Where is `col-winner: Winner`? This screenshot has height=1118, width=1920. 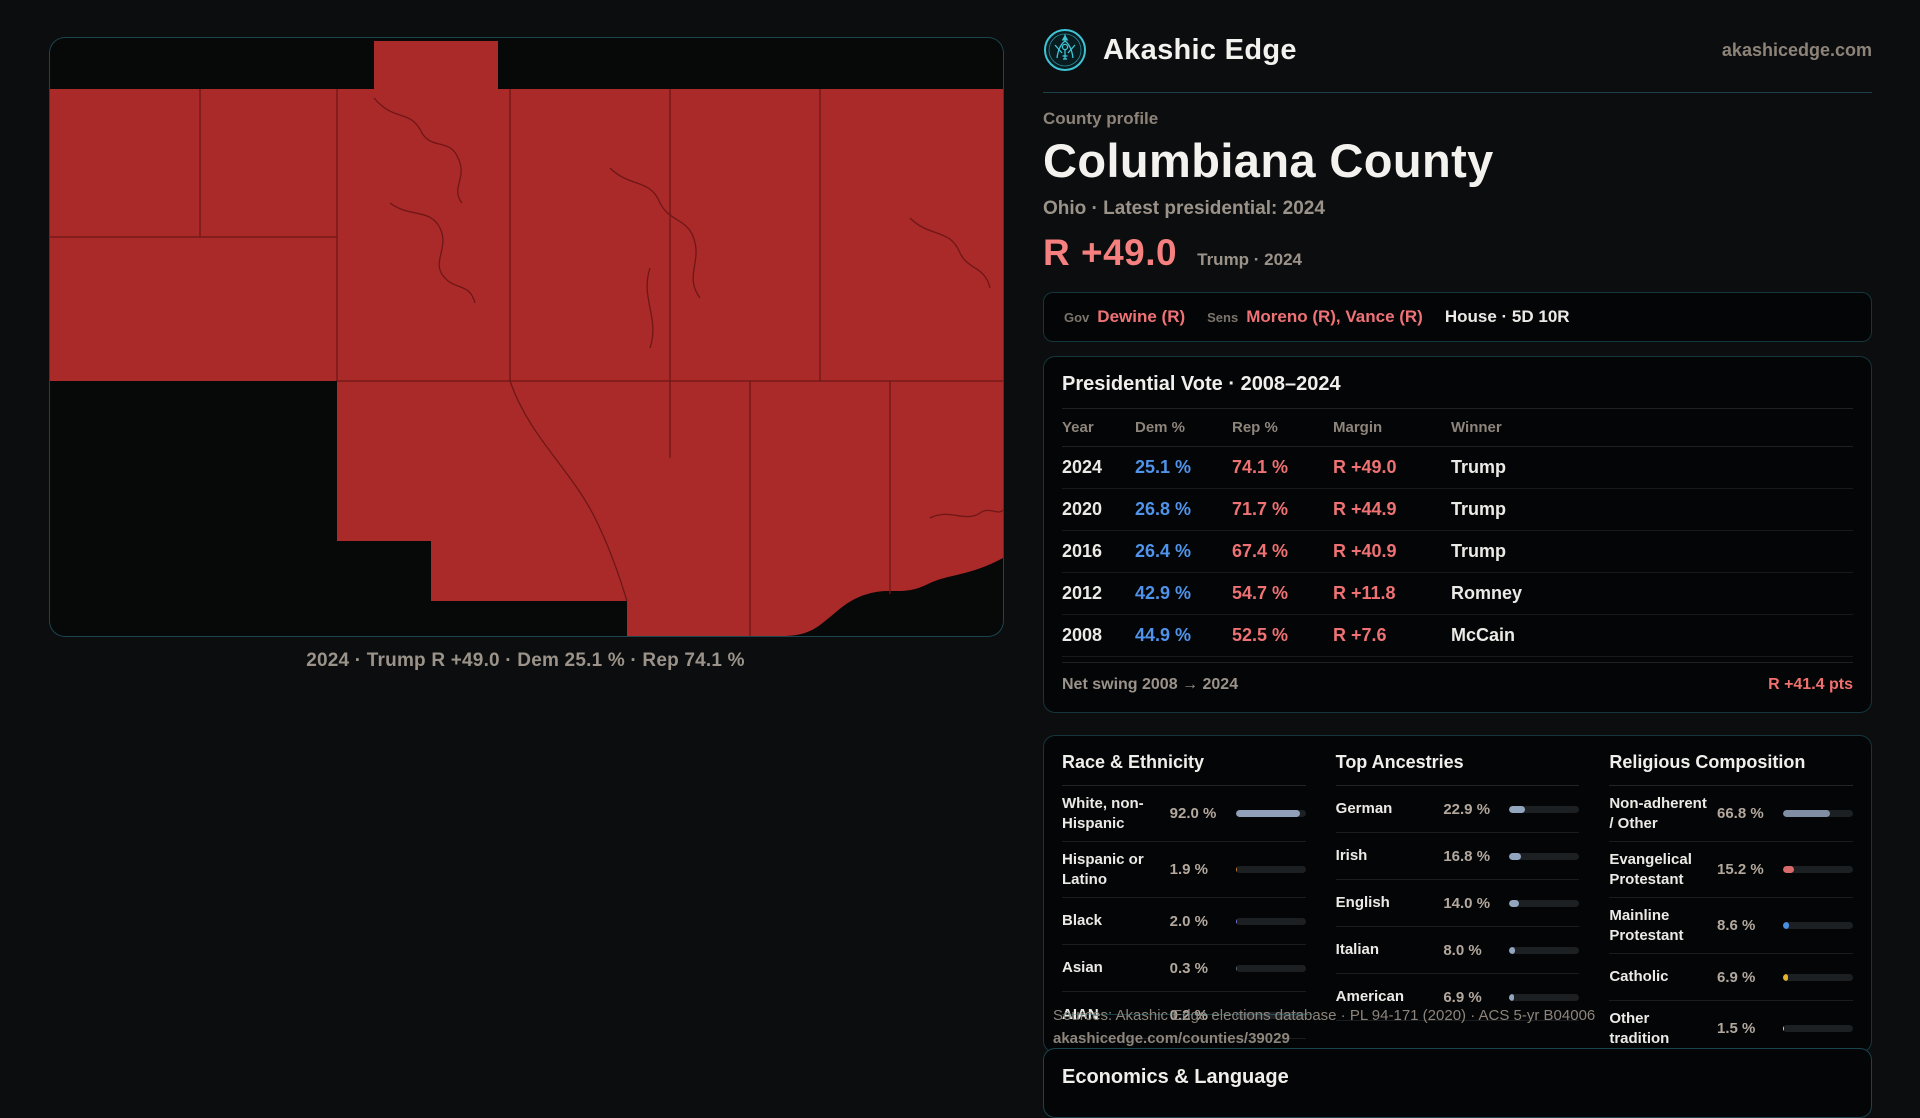
col-winner: Winner is located at coordinates (1476, 427).